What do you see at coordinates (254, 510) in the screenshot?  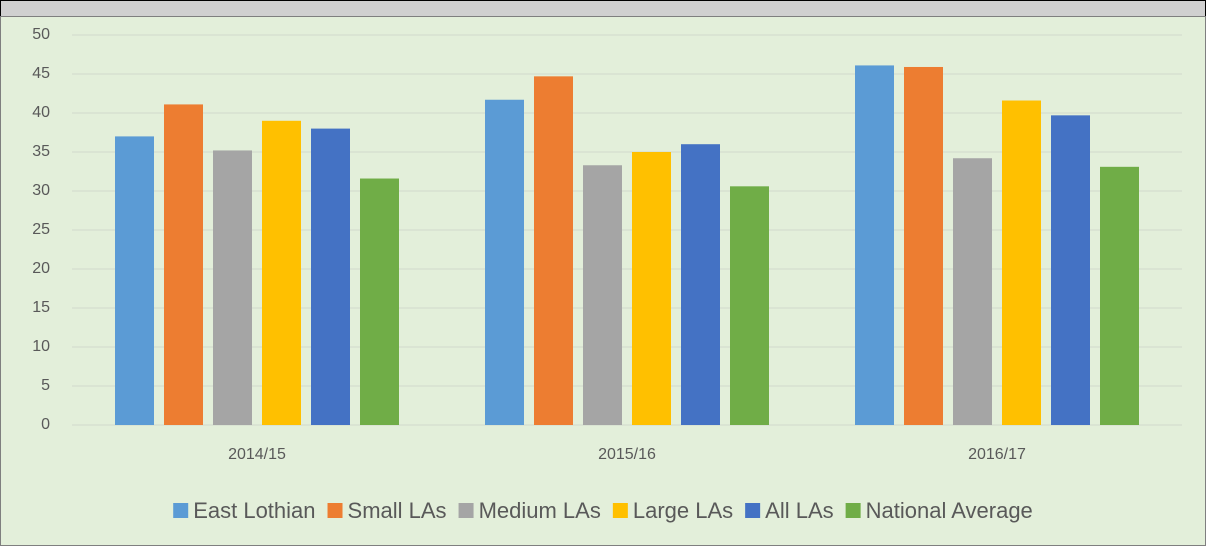 I see `legend-label: East Lothian` at bounding box center [254, 510].